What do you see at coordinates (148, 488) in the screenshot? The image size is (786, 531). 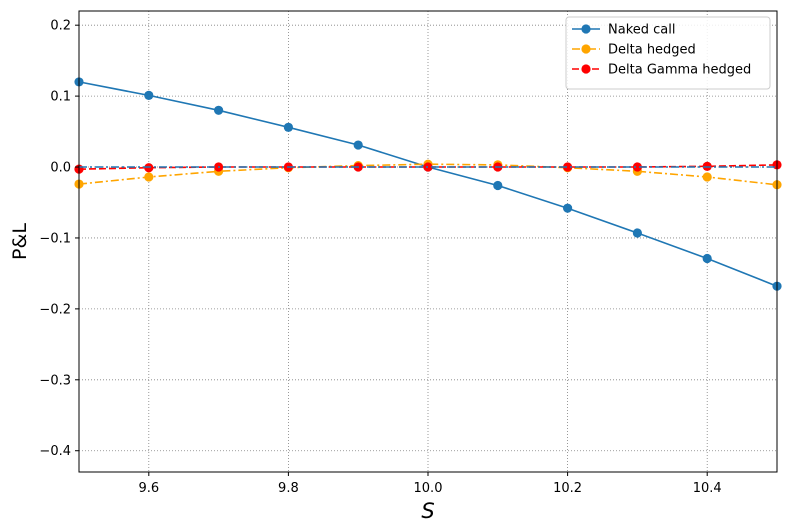 I see `x-tick-label: 9.6` at bounding box center [148, 488].